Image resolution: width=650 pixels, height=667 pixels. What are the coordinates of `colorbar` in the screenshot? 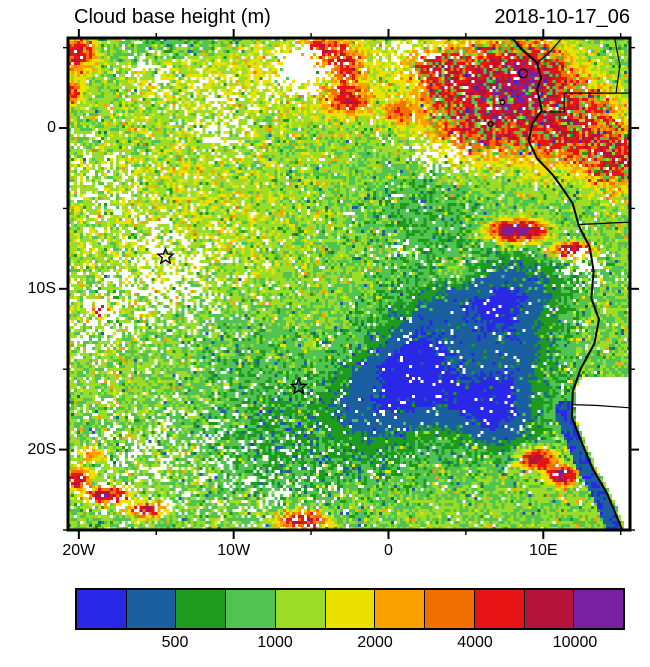 It's located at (350, 609).